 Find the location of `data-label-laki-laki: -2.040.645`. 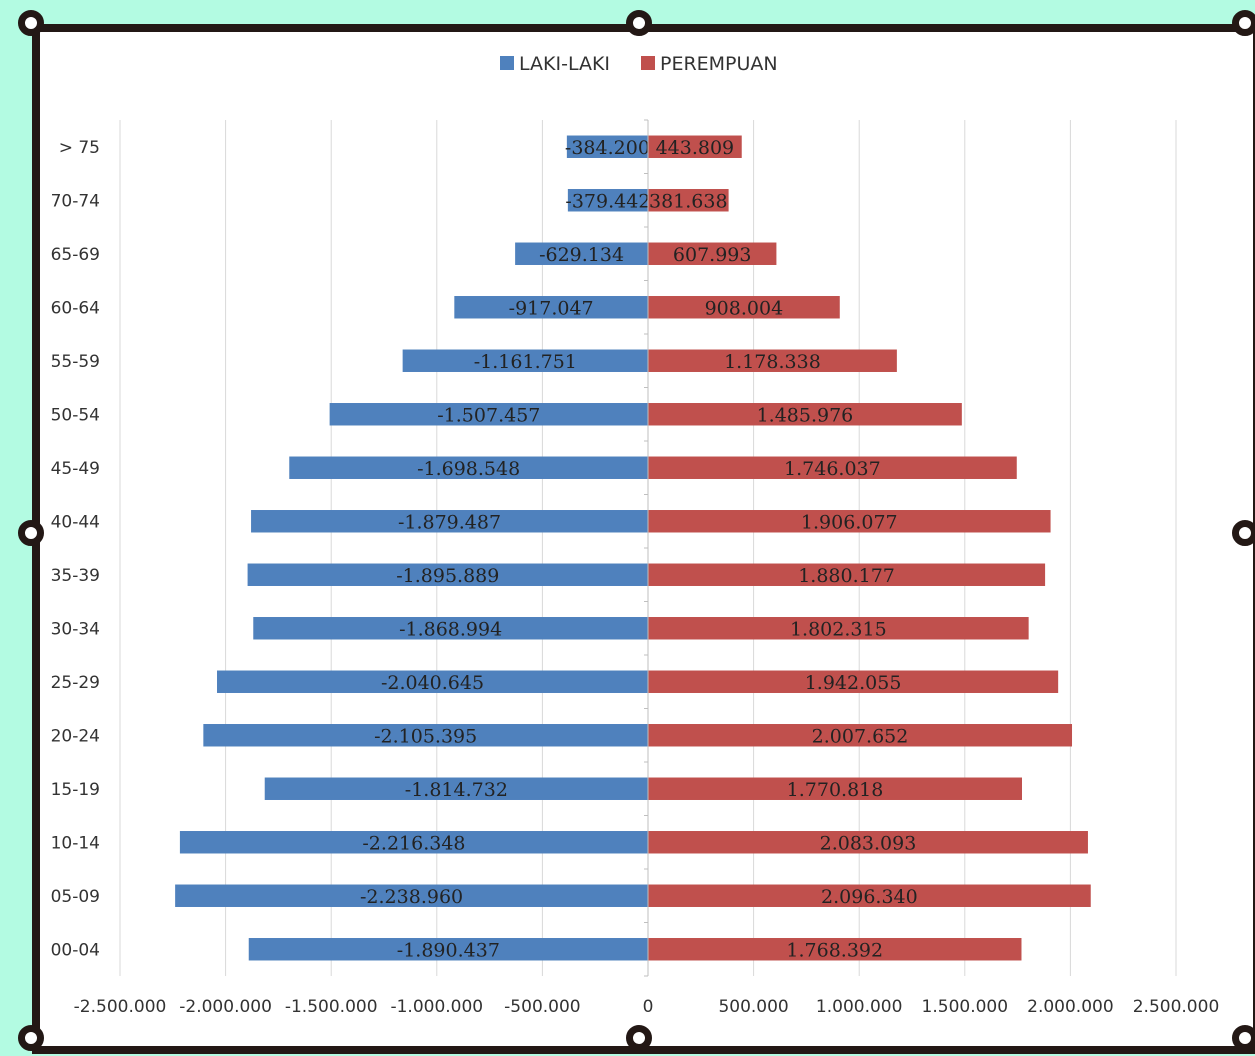

data-label-laki-laki: -2.040.645 is located at coordinates (432, 683).